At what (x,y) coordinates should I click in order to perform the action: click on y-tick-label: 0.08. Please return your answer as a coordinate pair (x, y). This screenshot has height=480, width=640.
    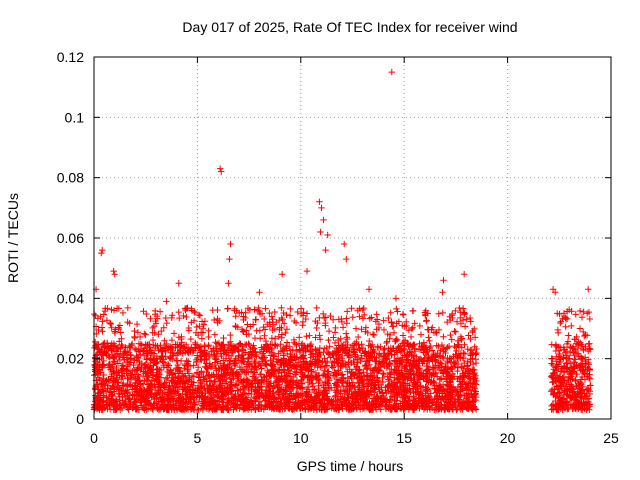
    Looking at the image, I should click on (70, 178).